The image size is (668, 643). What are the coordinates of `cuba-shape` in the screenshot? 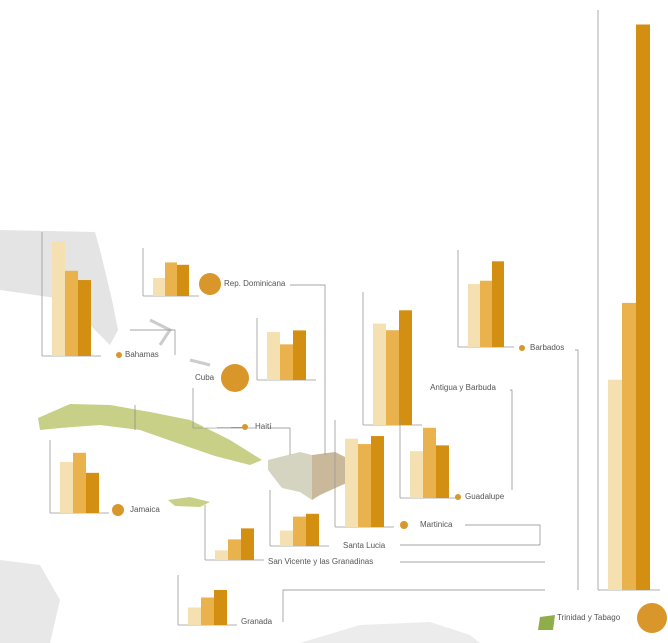 It's located at (150, 434).